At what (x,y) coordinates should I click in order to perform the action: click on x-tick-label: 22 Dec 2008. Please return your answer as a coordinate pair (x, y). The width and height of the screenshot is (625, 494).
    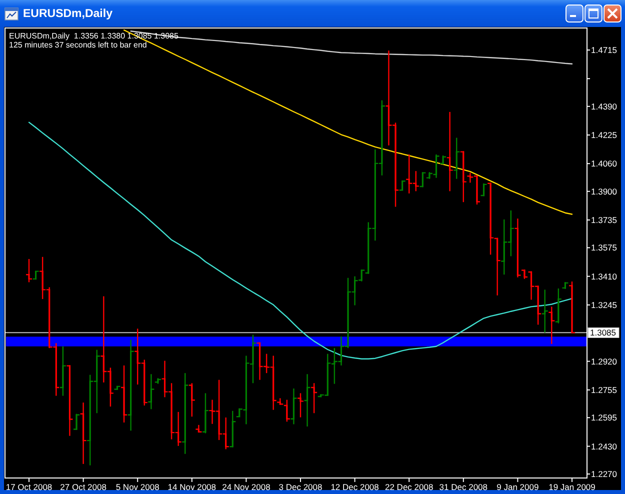
    Looking at the image, I should click on (409, 487).